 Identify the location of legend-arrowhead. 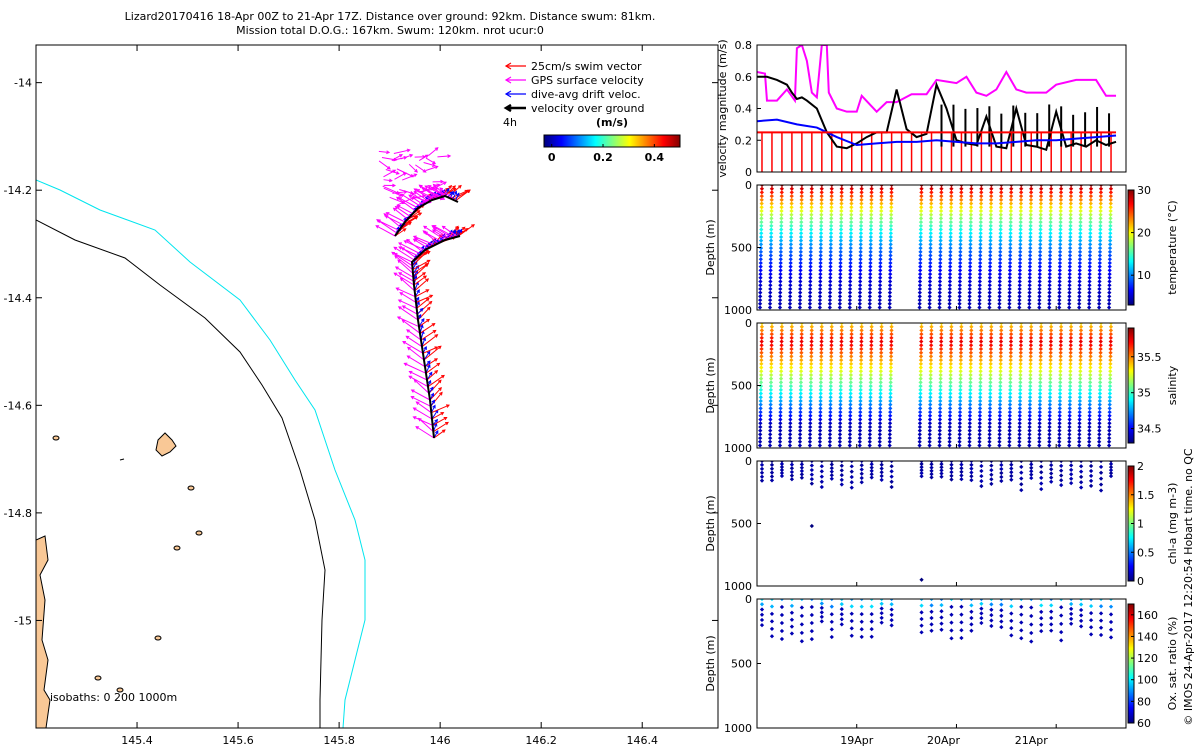
(508, 66).